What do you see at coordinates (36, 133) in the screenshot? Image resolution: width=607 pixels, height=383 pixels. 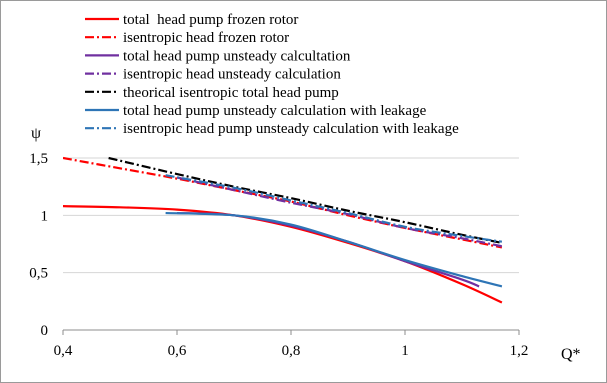 I see `y-axis-label: ψ` at bounding box center [36, 133].